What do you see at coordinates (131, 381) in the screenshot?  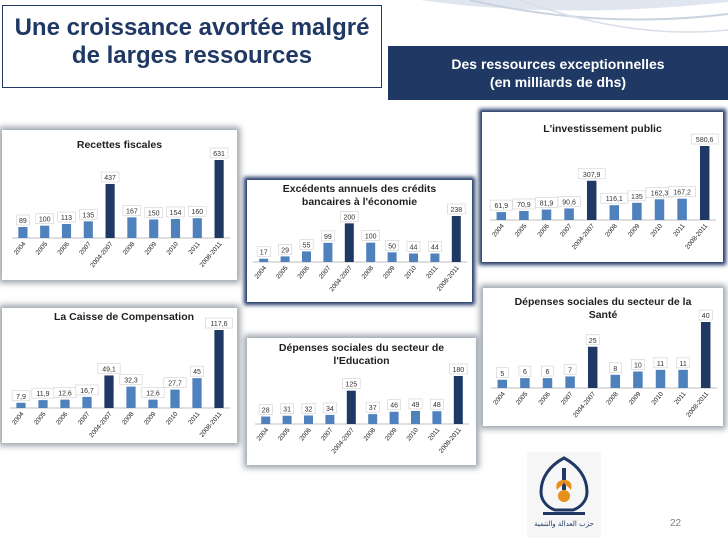 I see `data-label: 32,3` at bounding box center [131, 381].